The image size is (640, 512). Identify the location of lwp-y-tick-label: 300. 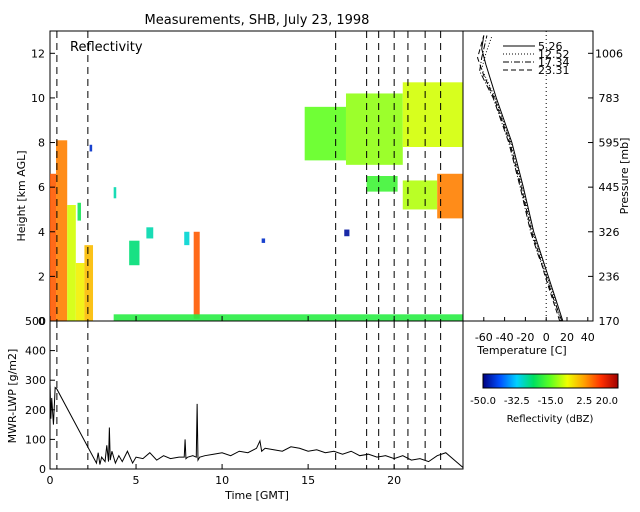
(35, 380).